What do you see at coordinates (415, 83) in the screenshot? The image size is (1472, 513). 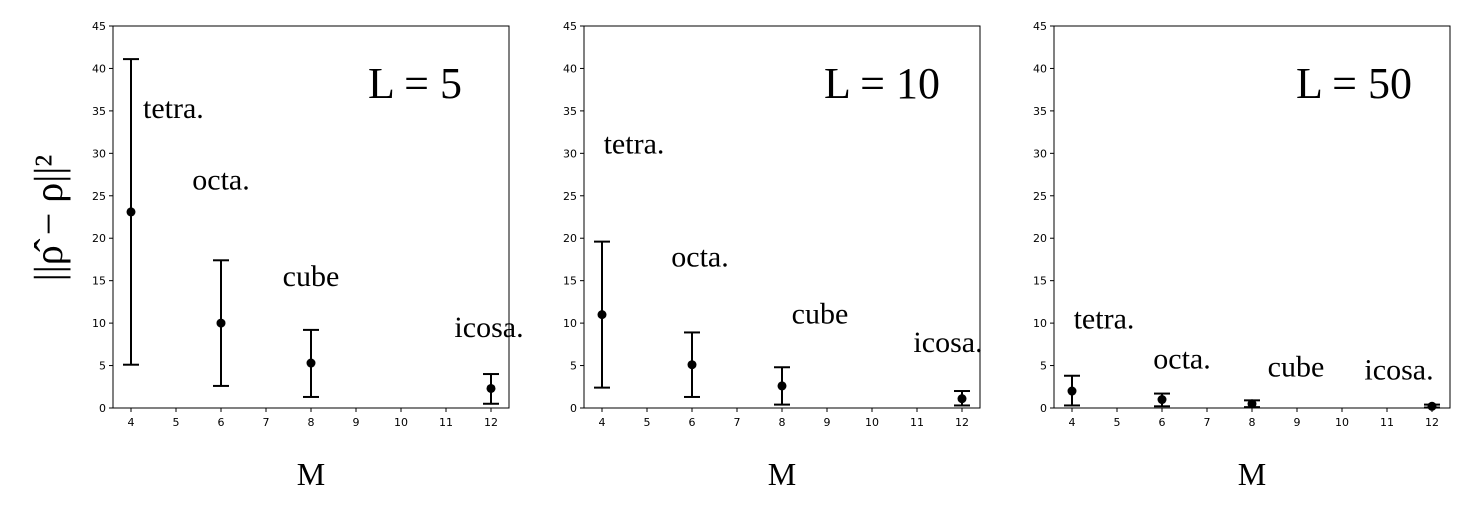 I see `chart-title: L = 5` at bounding box center [415, 83].